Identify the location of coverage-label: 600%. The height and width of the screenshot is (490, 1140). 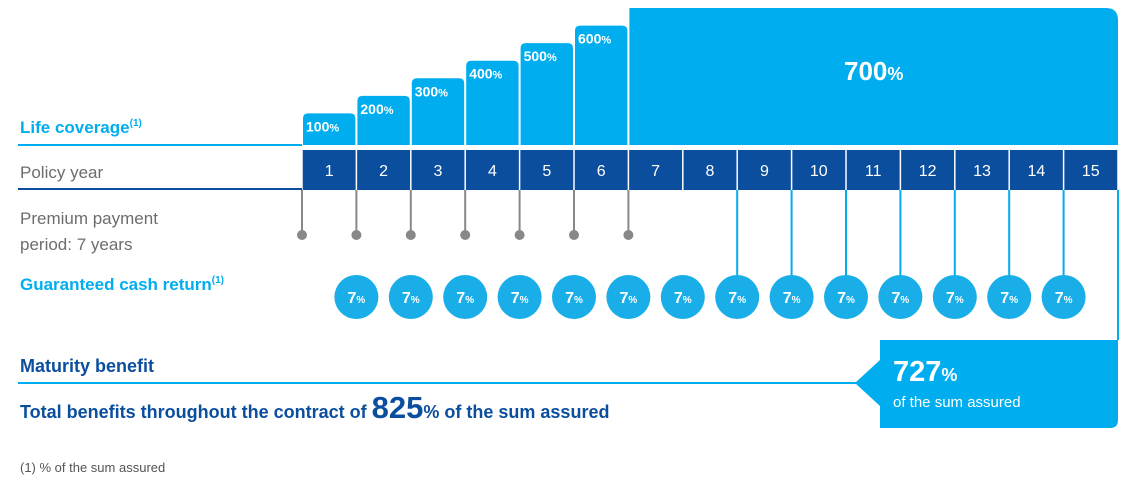
(594, 39).